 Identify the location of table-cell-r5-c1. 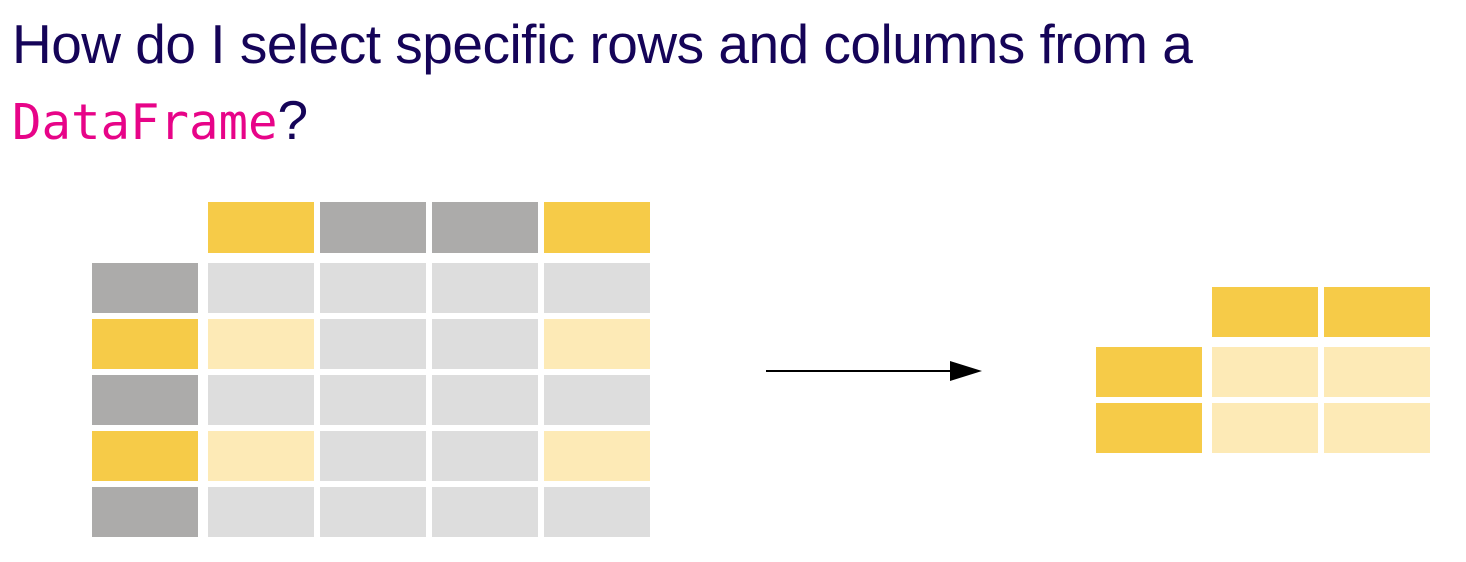
(261, 512).